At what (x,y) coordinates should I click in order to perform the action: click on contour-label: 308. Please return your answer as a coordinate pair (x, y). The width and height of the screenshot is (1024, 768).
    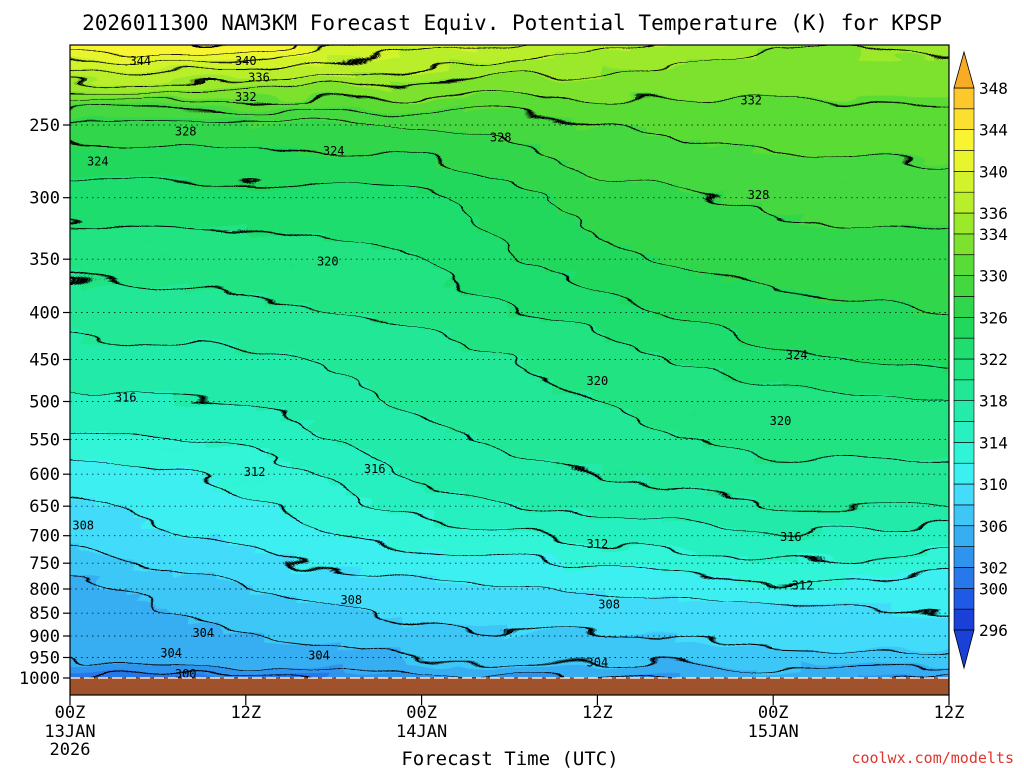
    Looking at the image, I should click on (83, 525).